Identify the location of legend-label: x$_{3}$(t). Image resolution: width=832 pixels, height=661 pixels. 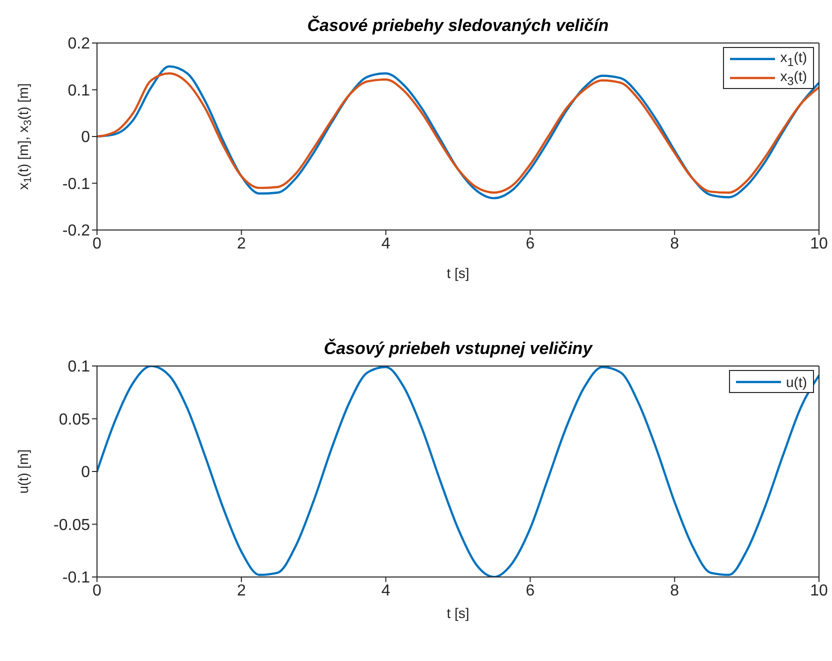
(793, 78).